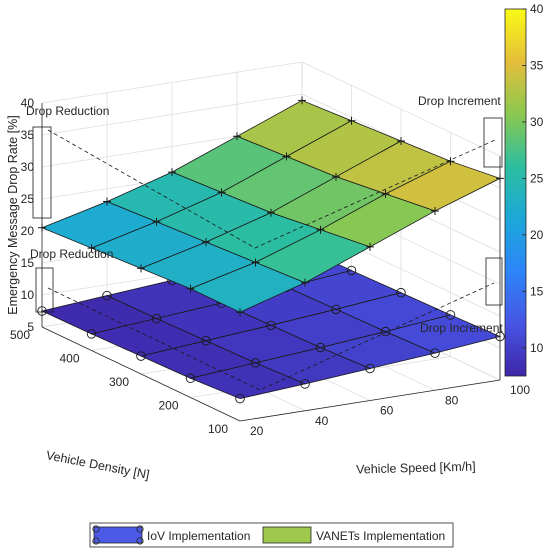 The image size is (546, 550). I want to click on z-tick-label: 5, so click(30, 327).